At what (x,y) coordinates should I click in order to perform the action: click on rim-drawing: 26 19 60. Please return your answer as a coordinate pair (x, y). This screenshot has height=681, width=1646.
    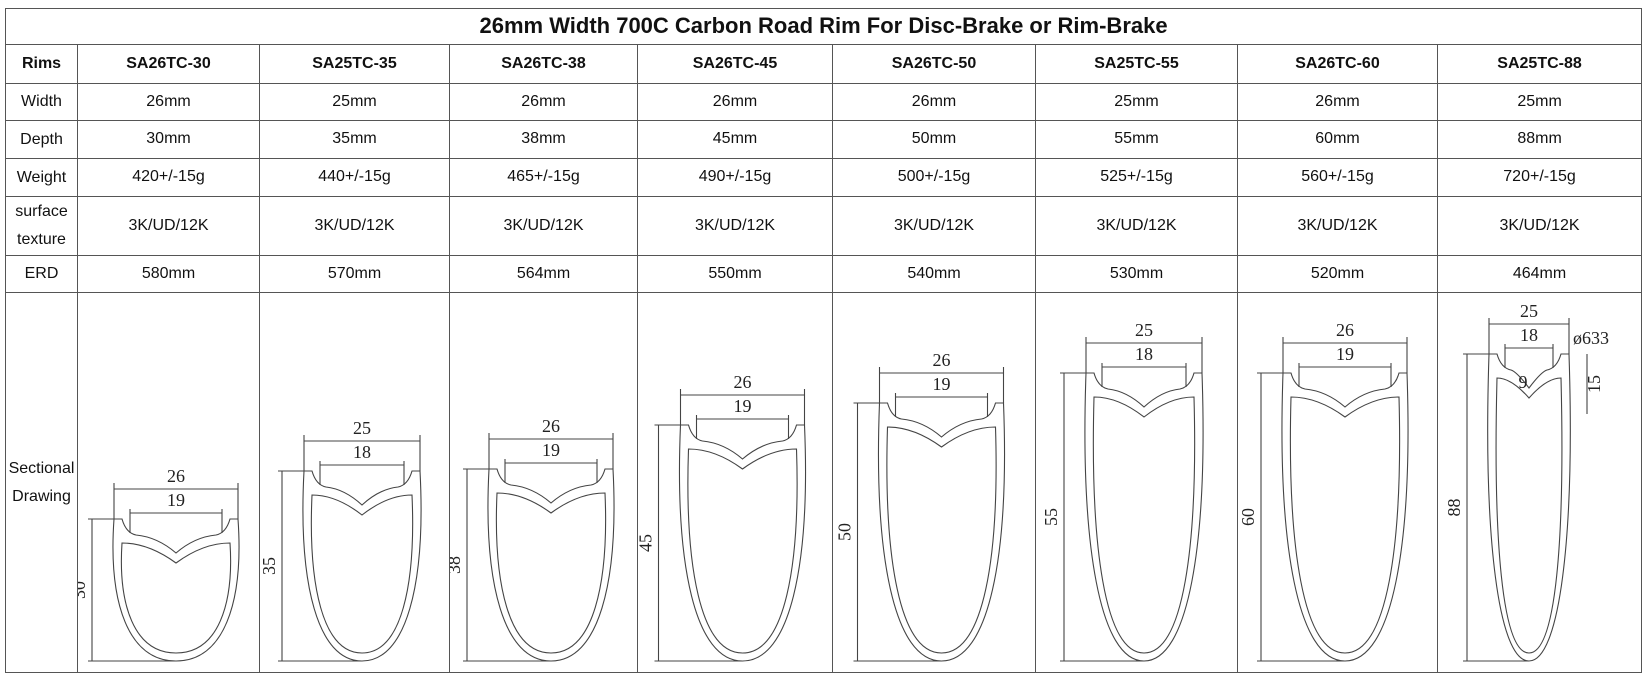
    Looking at the image, I should click on (1323, 491).